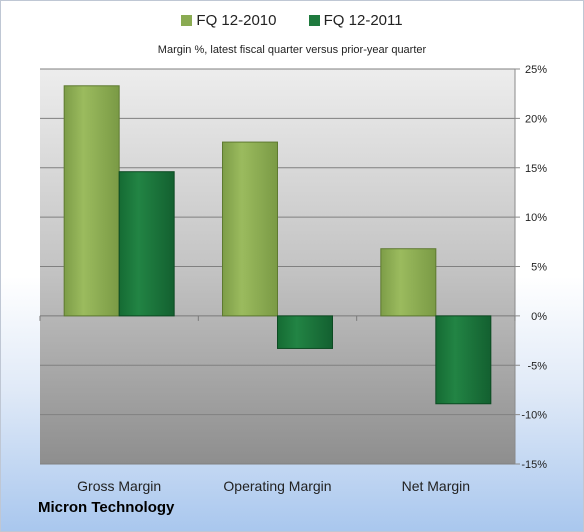 The width and height of the screenshot is (584, 532). What do you see at coordinates (536, 169) in the screenshot?
I see `y-tick-label: 15%` at bounding box center [536, 169].